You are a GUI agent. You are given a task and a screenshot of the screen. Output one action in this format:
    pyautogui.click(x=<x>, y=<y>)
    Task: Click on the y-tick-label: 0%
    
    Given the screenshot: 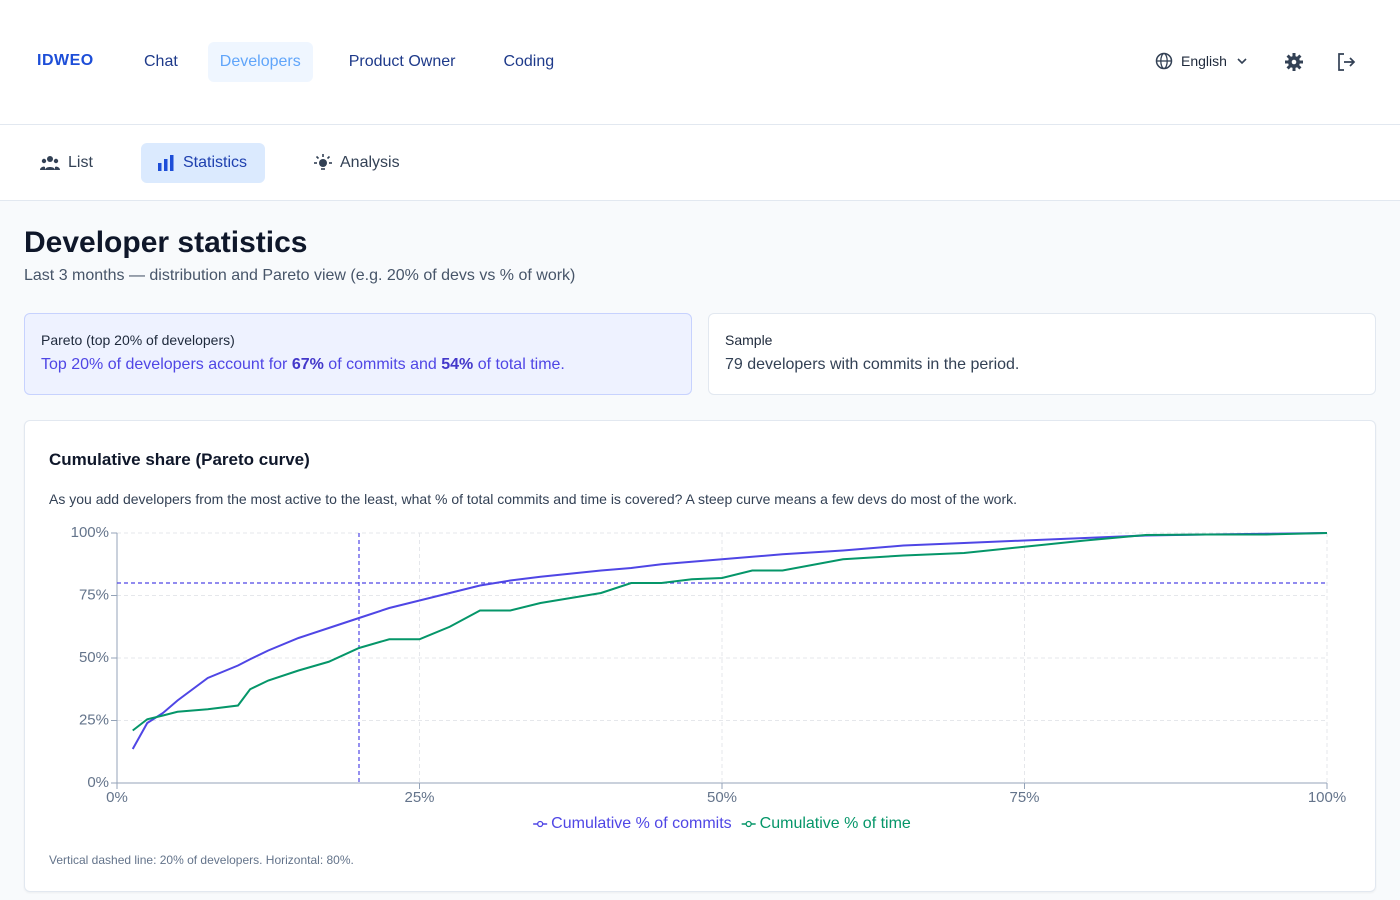 What is the action you would take?
    pyautogui.click(x=98, y=782)
    